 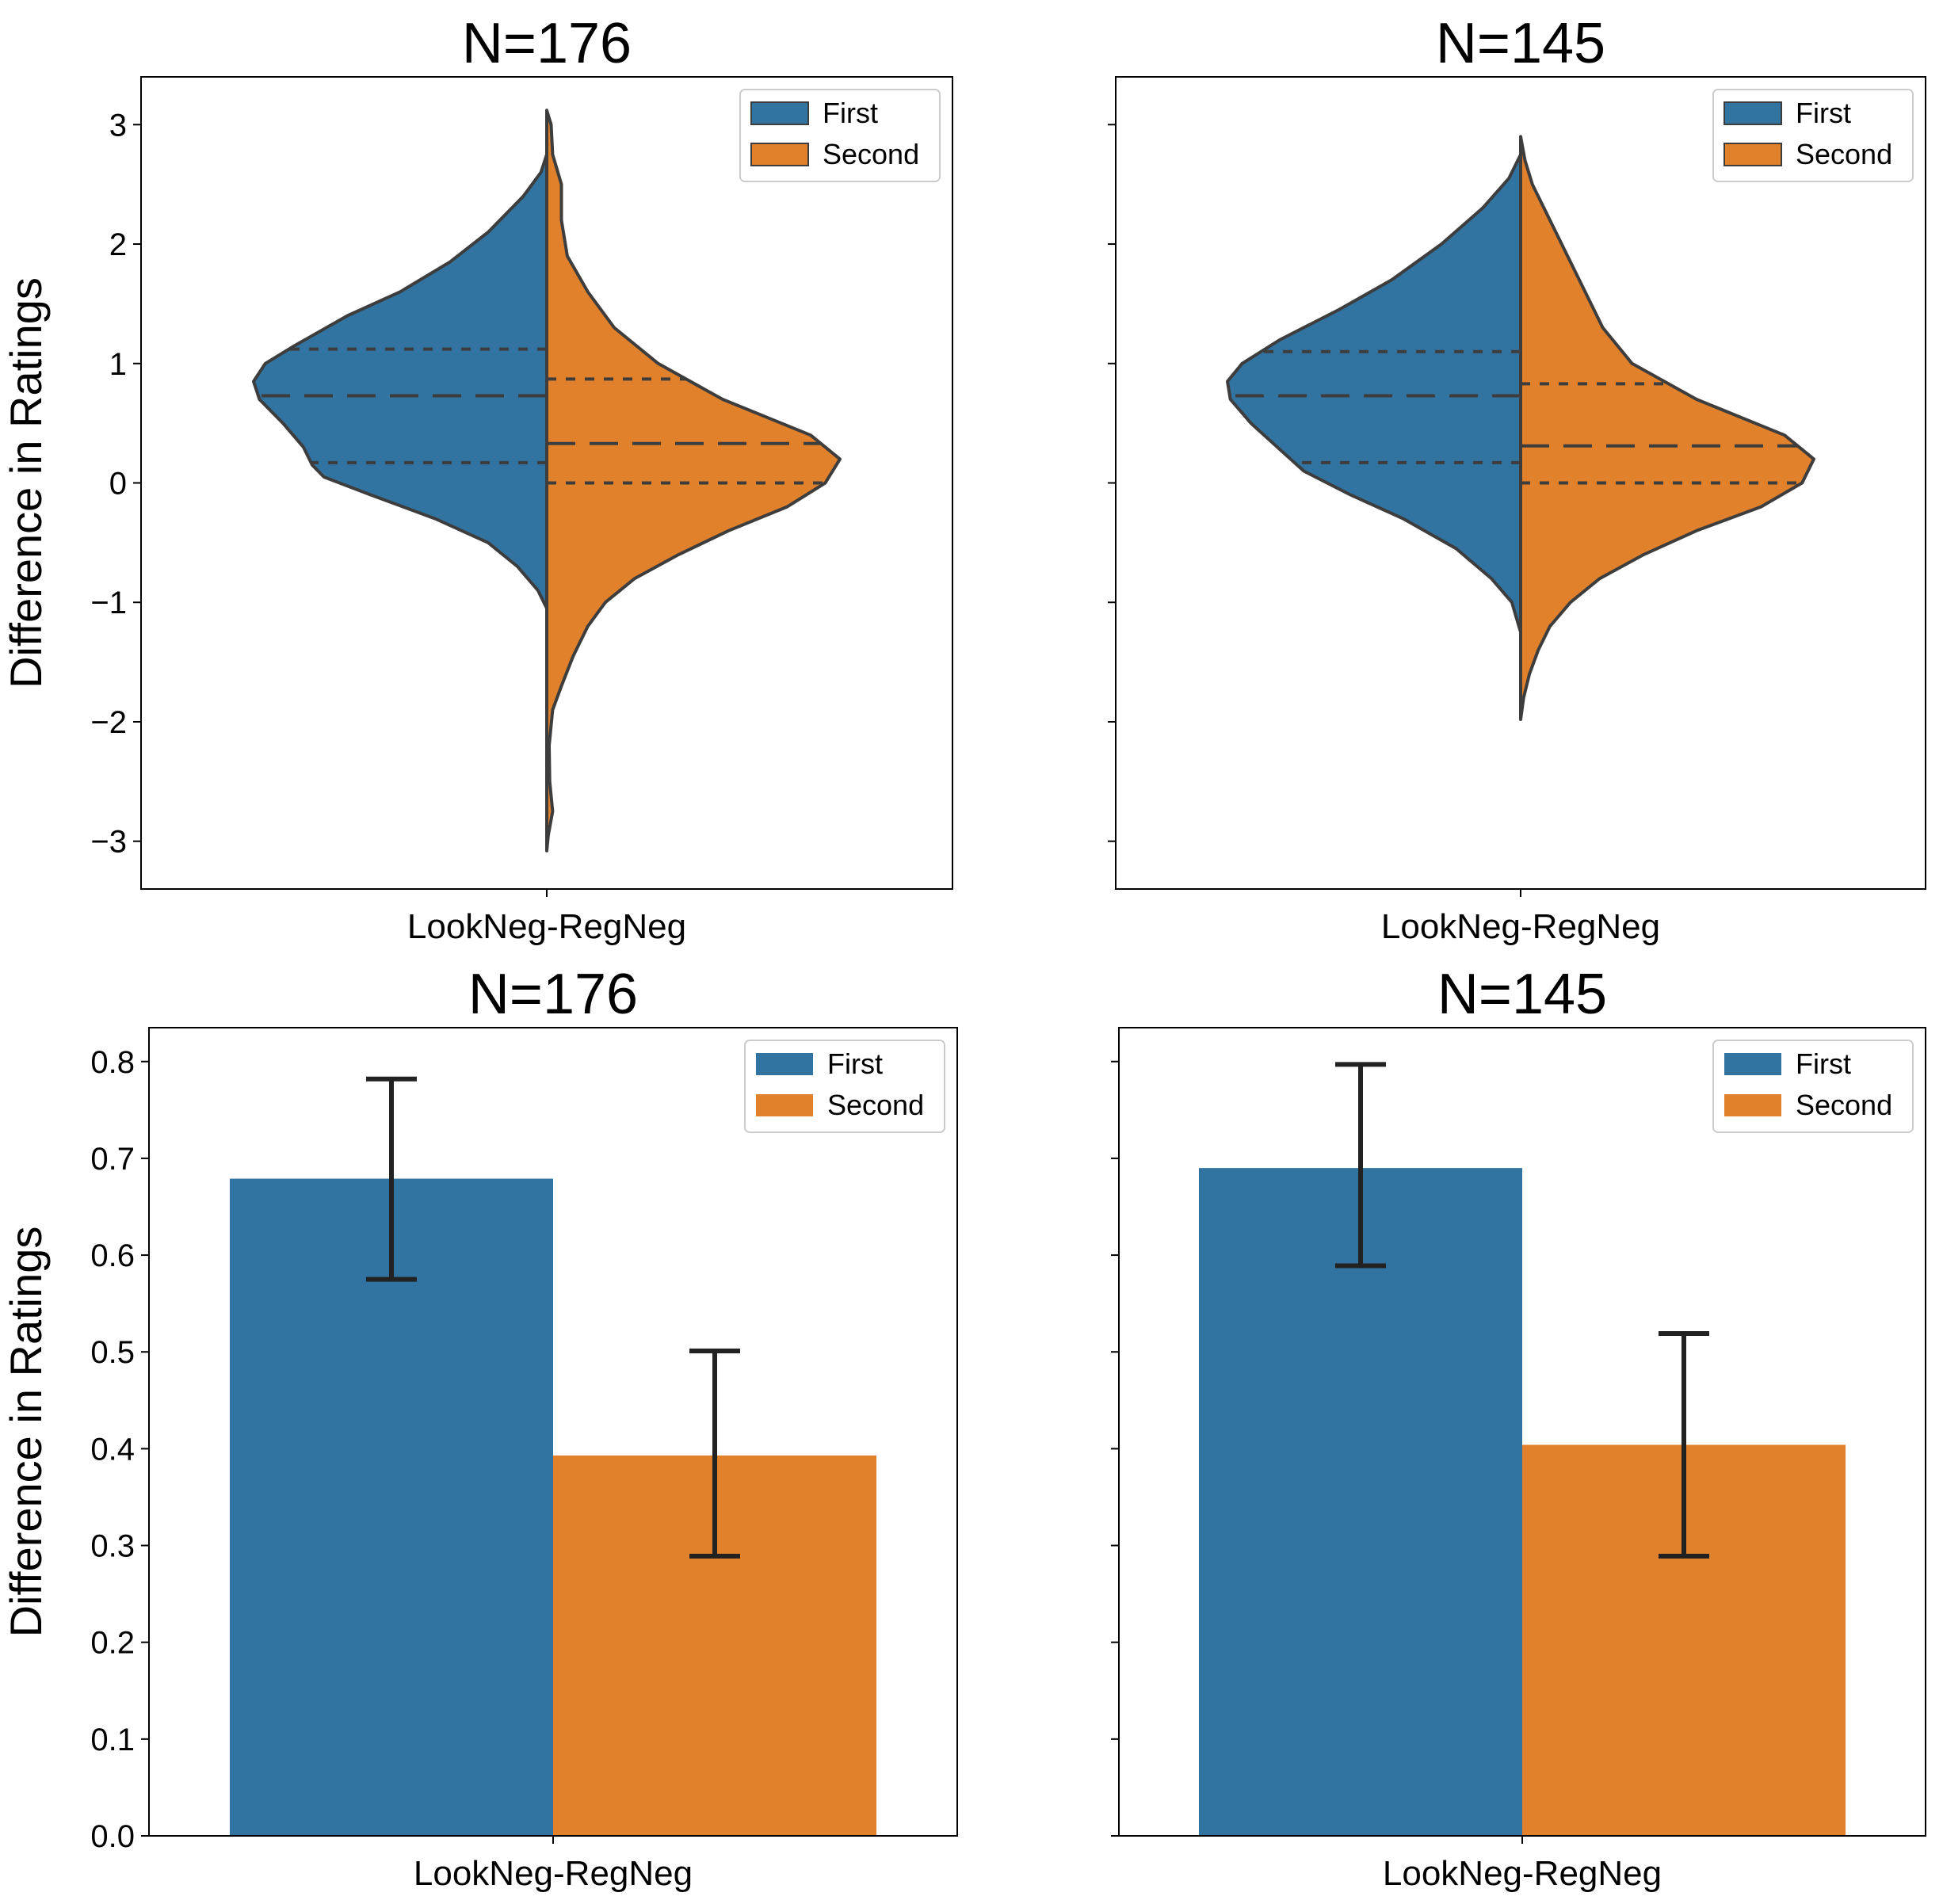 I want to click on y-tick-label: −1, so click(x=108, y=603).